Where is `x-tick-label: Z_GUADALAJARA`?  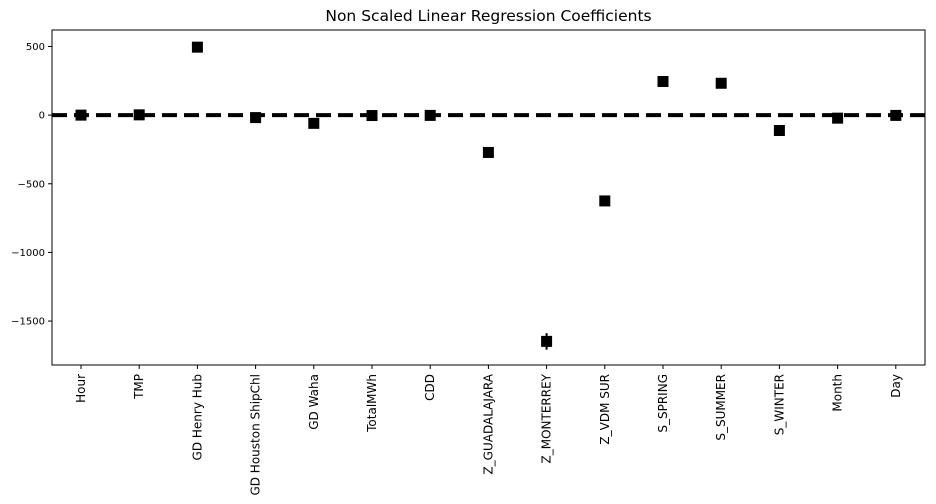
x-tick-label: Z_GUADALAJARA is located at coordinates (488, 423).